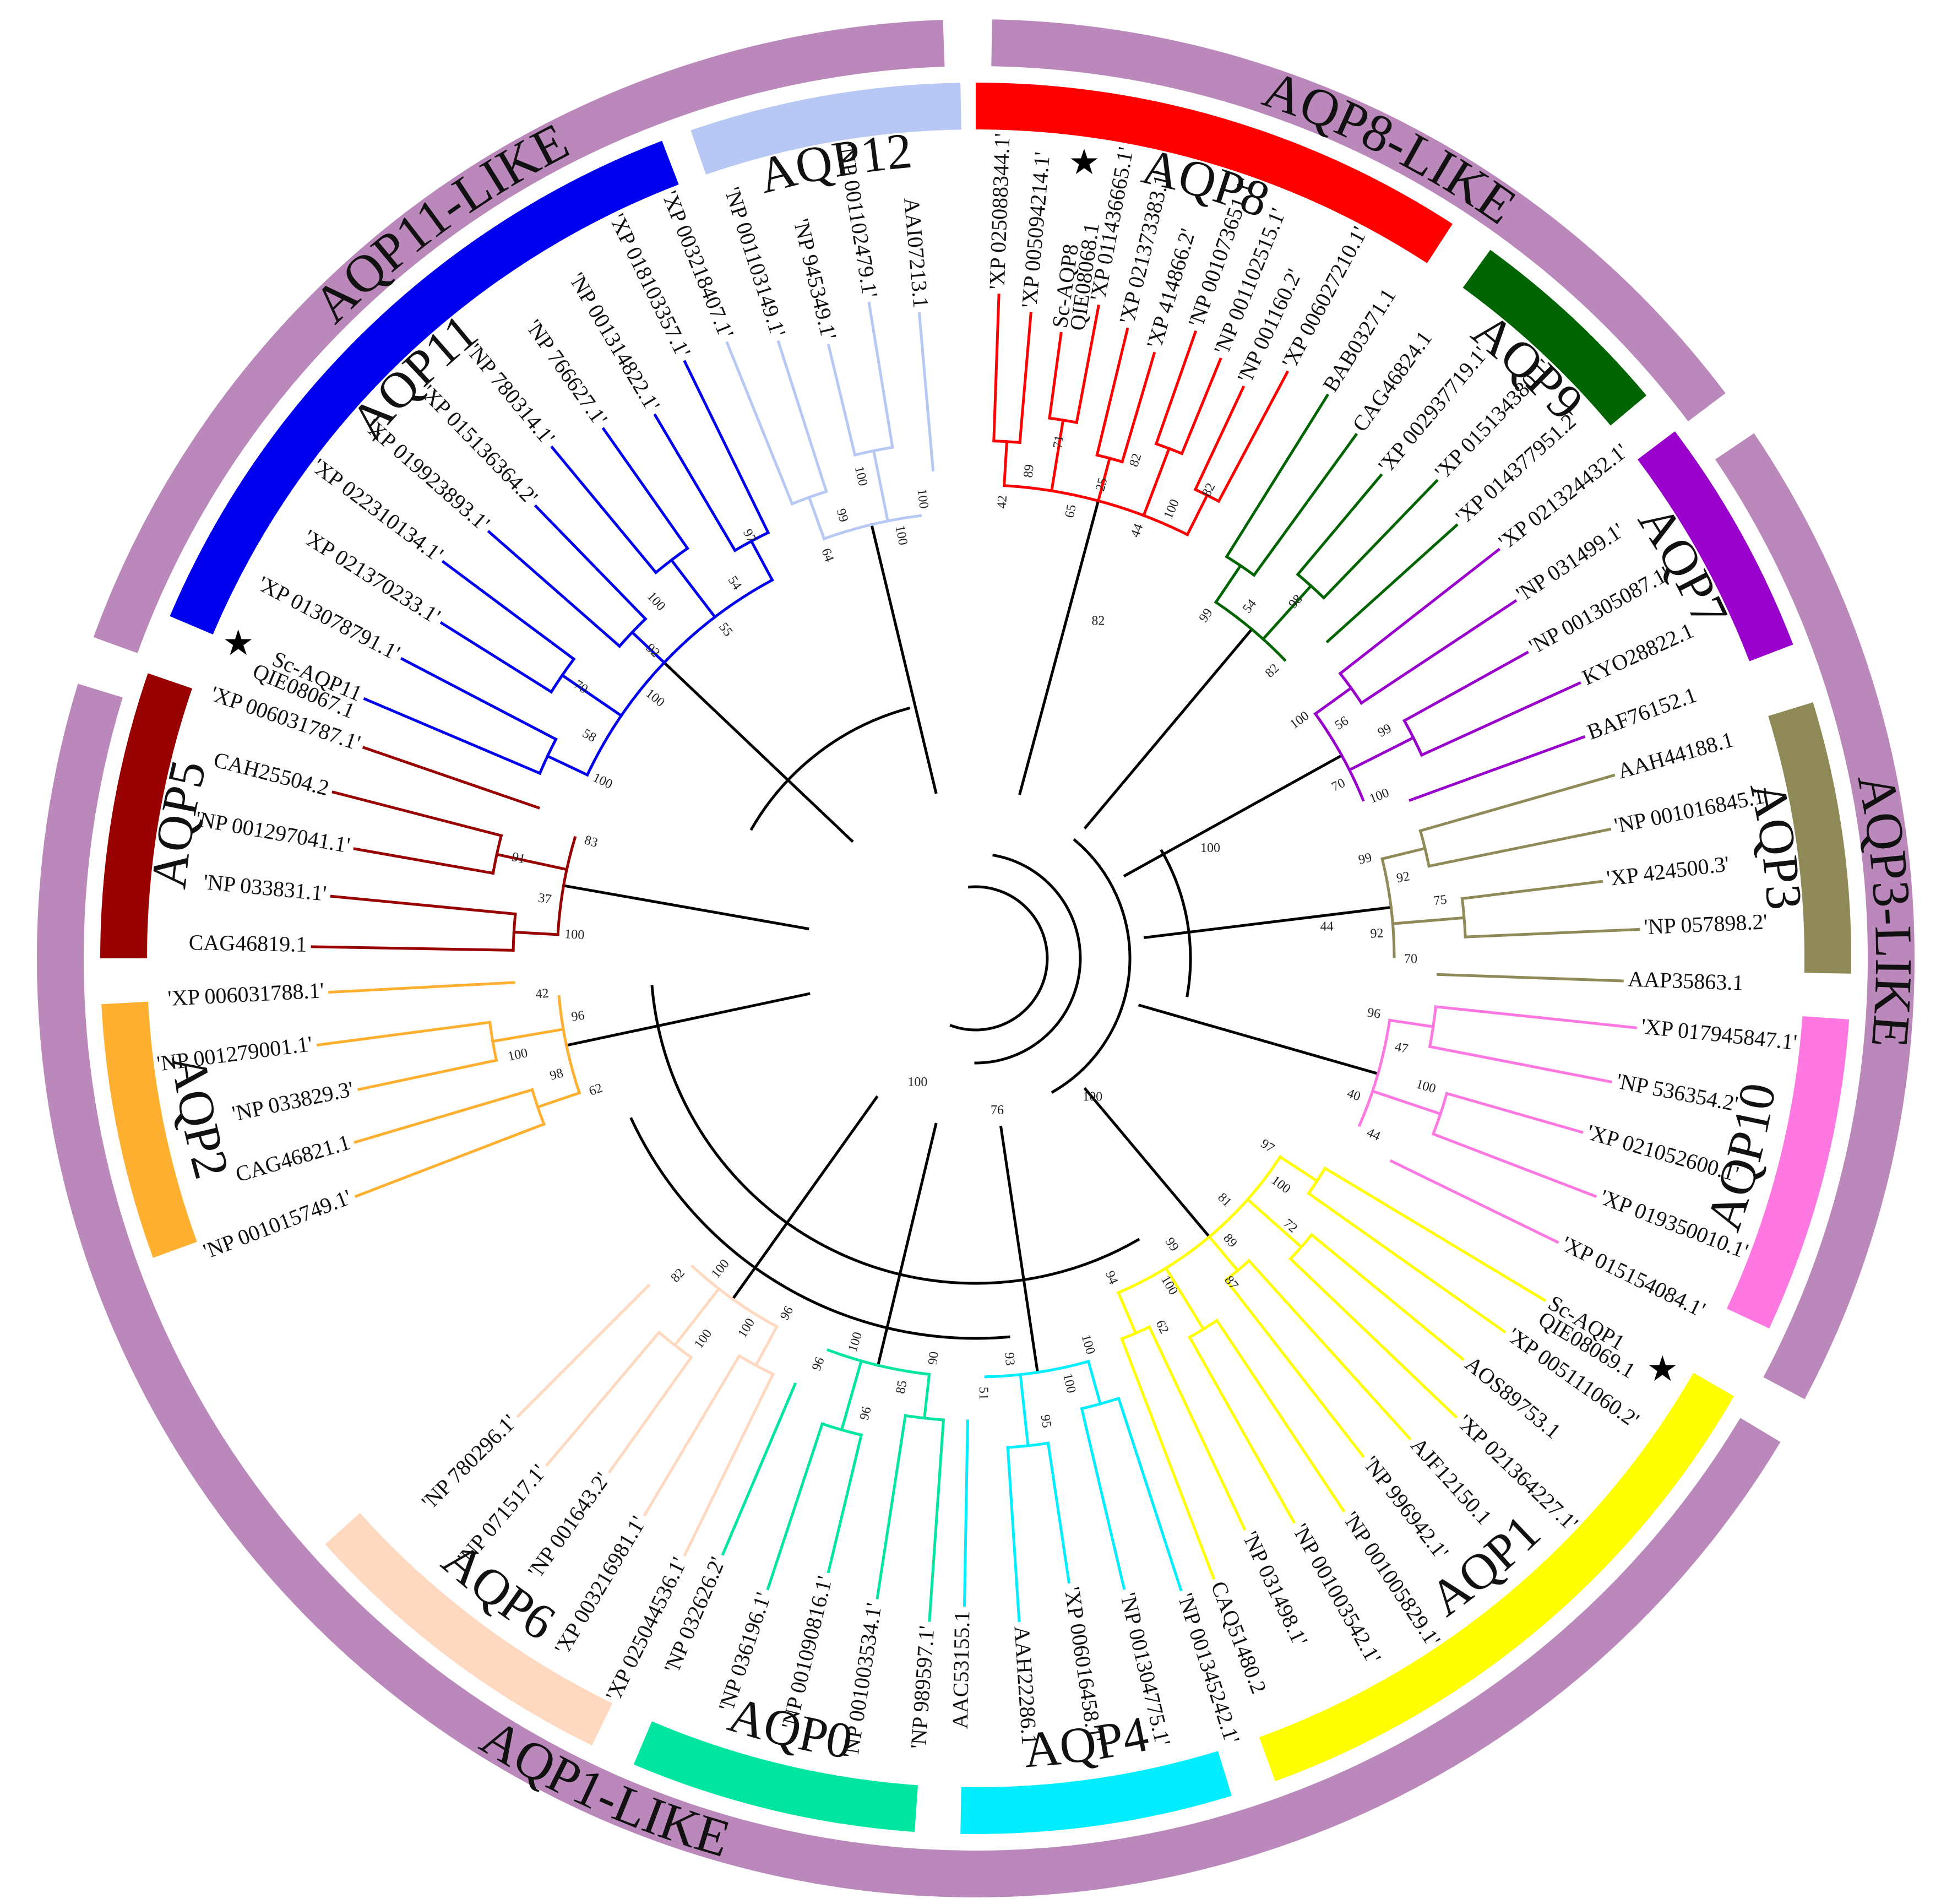 The height and width of the screenshot is (1904, 1952). What do you see at coordinates (246, 994) in the screenshot?
I see `tip-label: 'XP 006031788.1'` at bounding box center [246, 994].